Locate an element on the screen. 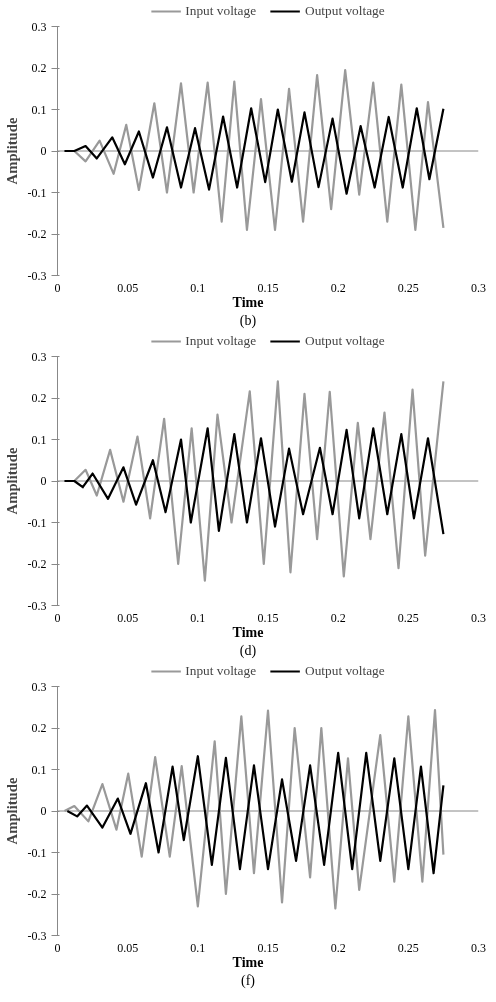 The height and width of the screenshot is (1002, 496). text: (f) is located at coordinates (248, 981).